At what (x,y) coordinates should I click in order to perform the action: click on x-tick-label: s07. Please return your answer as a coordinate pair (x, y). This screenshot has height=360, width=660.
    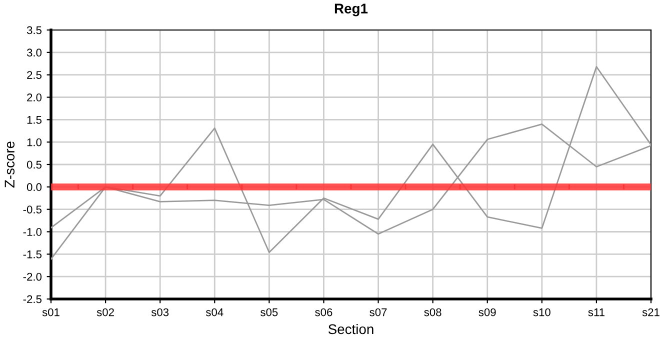
    Looking at the image, I should click on (378, 312).